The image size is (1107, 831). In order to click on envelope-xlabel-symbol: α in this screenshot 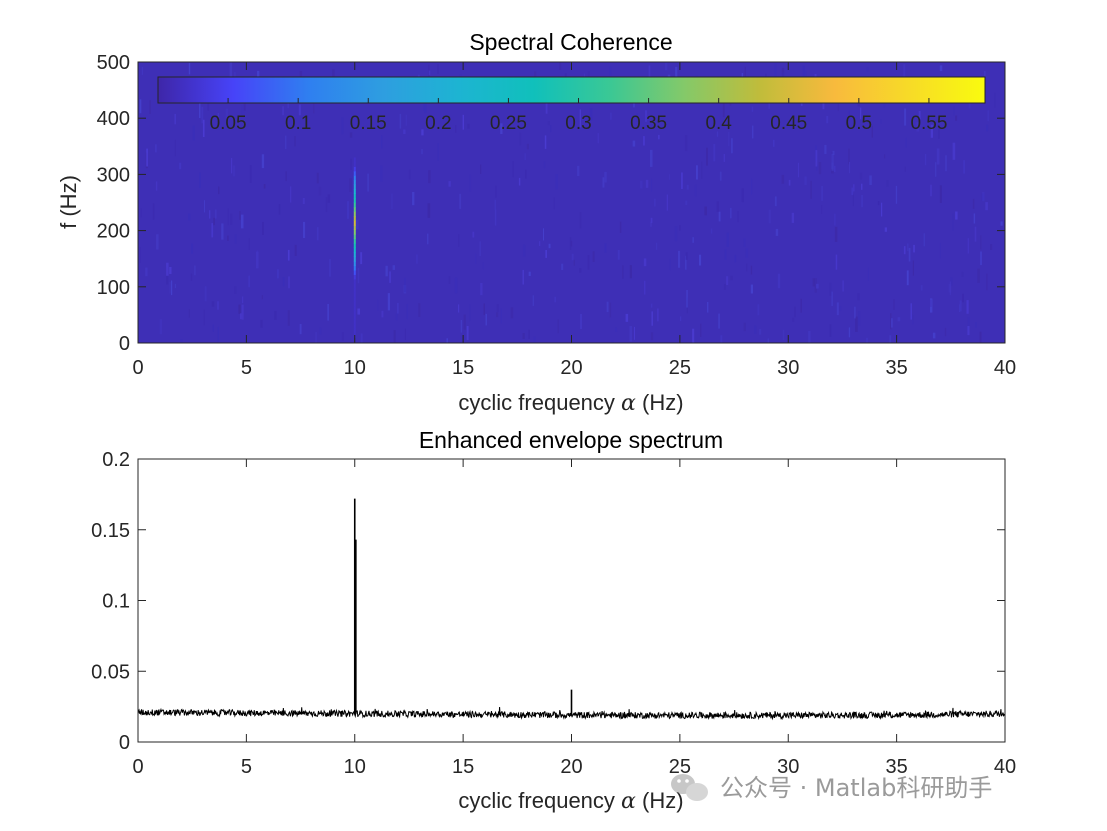, I will do `click(628, 801)`.